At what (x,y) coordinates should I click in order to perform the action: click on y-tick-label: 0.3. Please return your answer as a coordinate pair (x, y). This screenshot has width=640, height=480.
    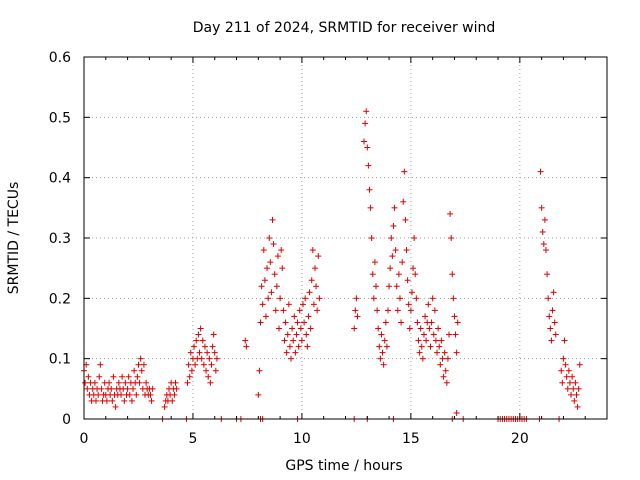
    Looking at the image, I should click on (60, 239).